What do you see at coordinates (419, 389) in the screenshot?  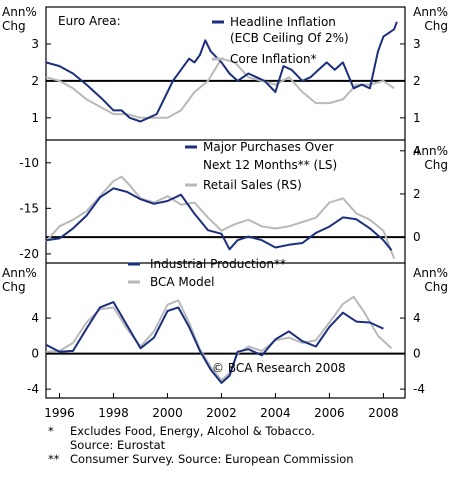 I see `panel3-tick-label-right: -4` at bounding box center [419, 389].